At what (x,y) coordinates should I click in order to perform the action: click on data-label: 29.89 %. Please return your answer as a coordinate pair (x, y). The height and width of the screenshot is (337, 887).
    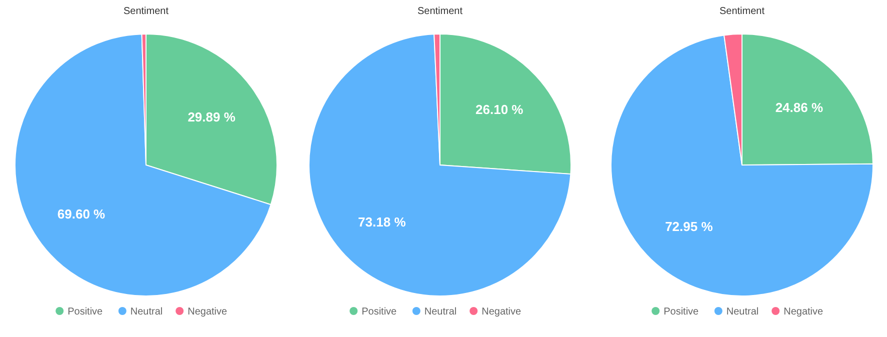
    Looking at the image, I should click on (212, 117).